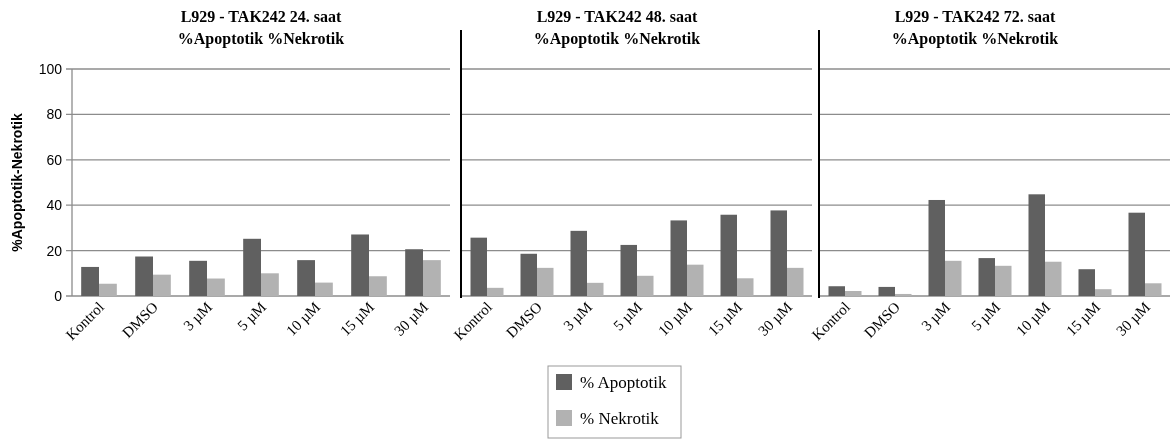 This screenshot has height=439, width=1171. Describe the element at coordinates (54, 159) in the screenshot. I see `y-tick-label: 60` at that location.